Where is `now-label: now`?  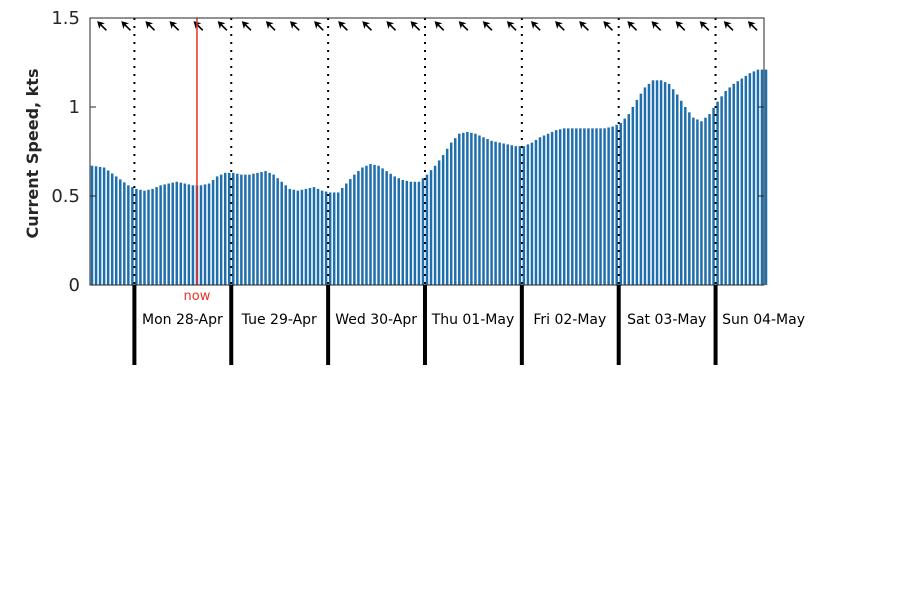
now-label: now is located at coordinates (197, 296).